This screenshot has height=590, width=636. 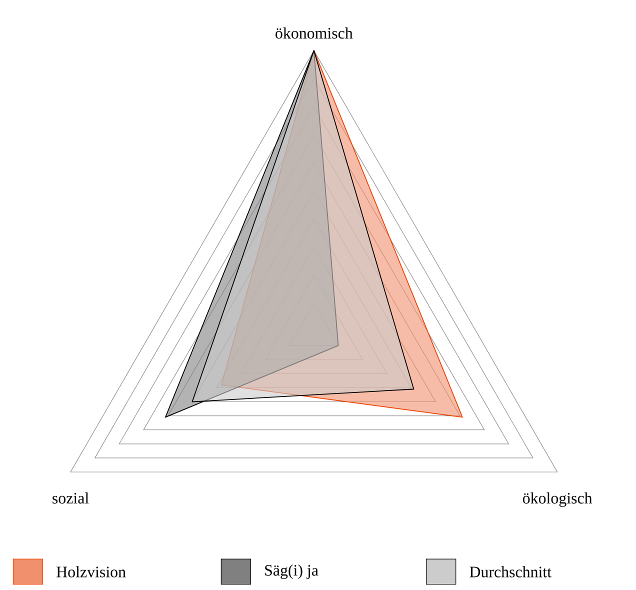 What do you see at coordinates (91, 572) in the screenshot?
I see `legend-label: Holzvision` at bounding box center [91, 572].